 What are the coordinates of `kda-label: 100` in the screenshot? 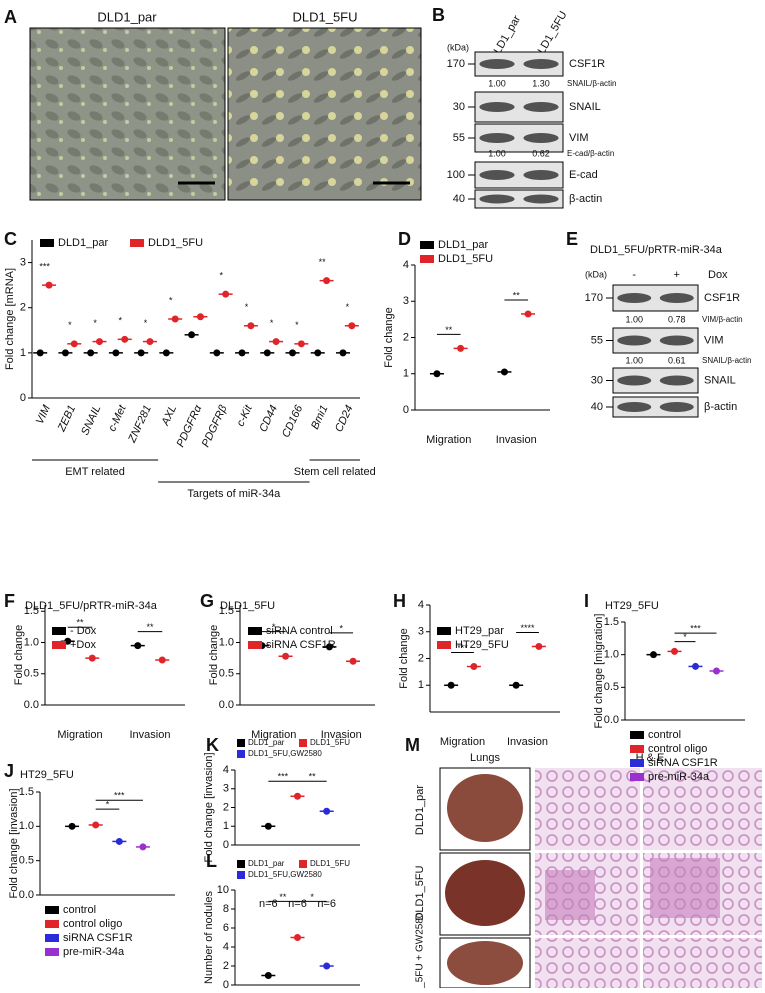 It's located at (456, 175).